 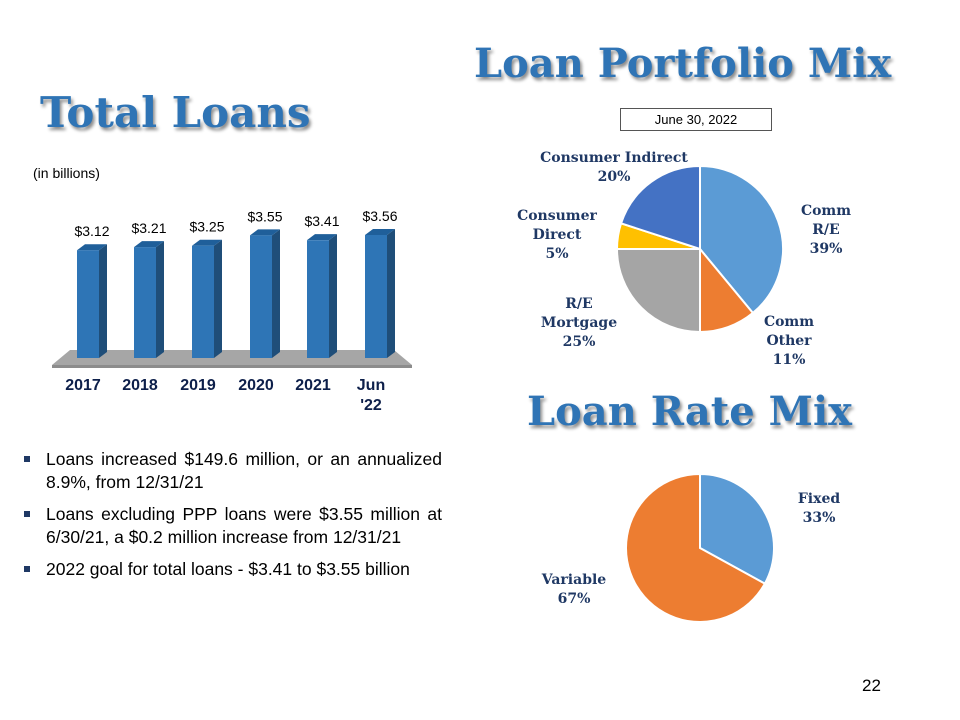 I want to click on bar-value-label: $3.41, so click(x=321, y=221).